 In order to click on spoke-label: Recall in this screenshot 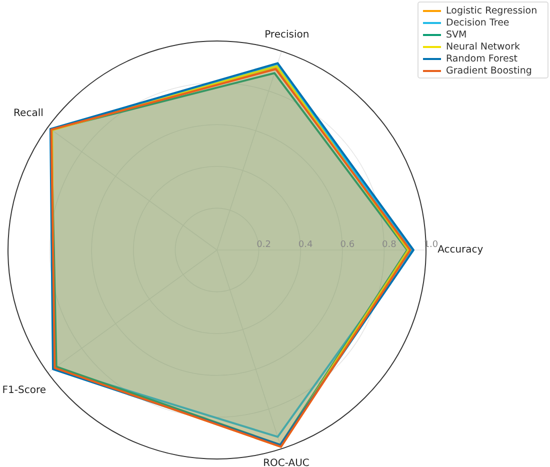, I will do `click(29, 113)`.